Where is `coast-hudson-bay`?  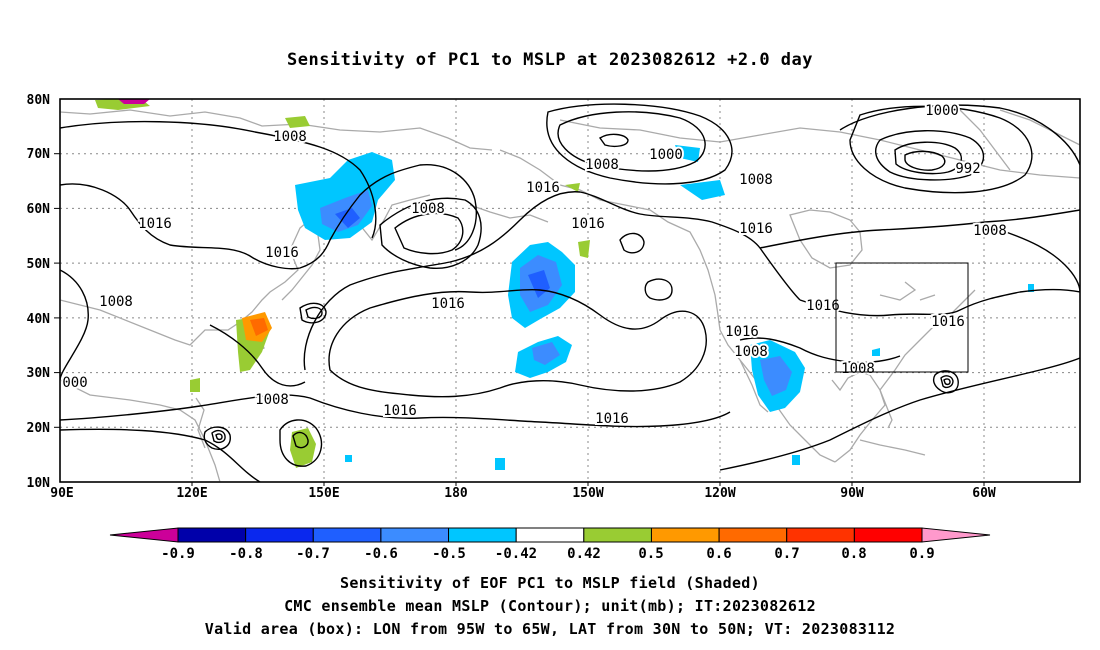
coast-hudson-bay is located at coordinates (826, 239).